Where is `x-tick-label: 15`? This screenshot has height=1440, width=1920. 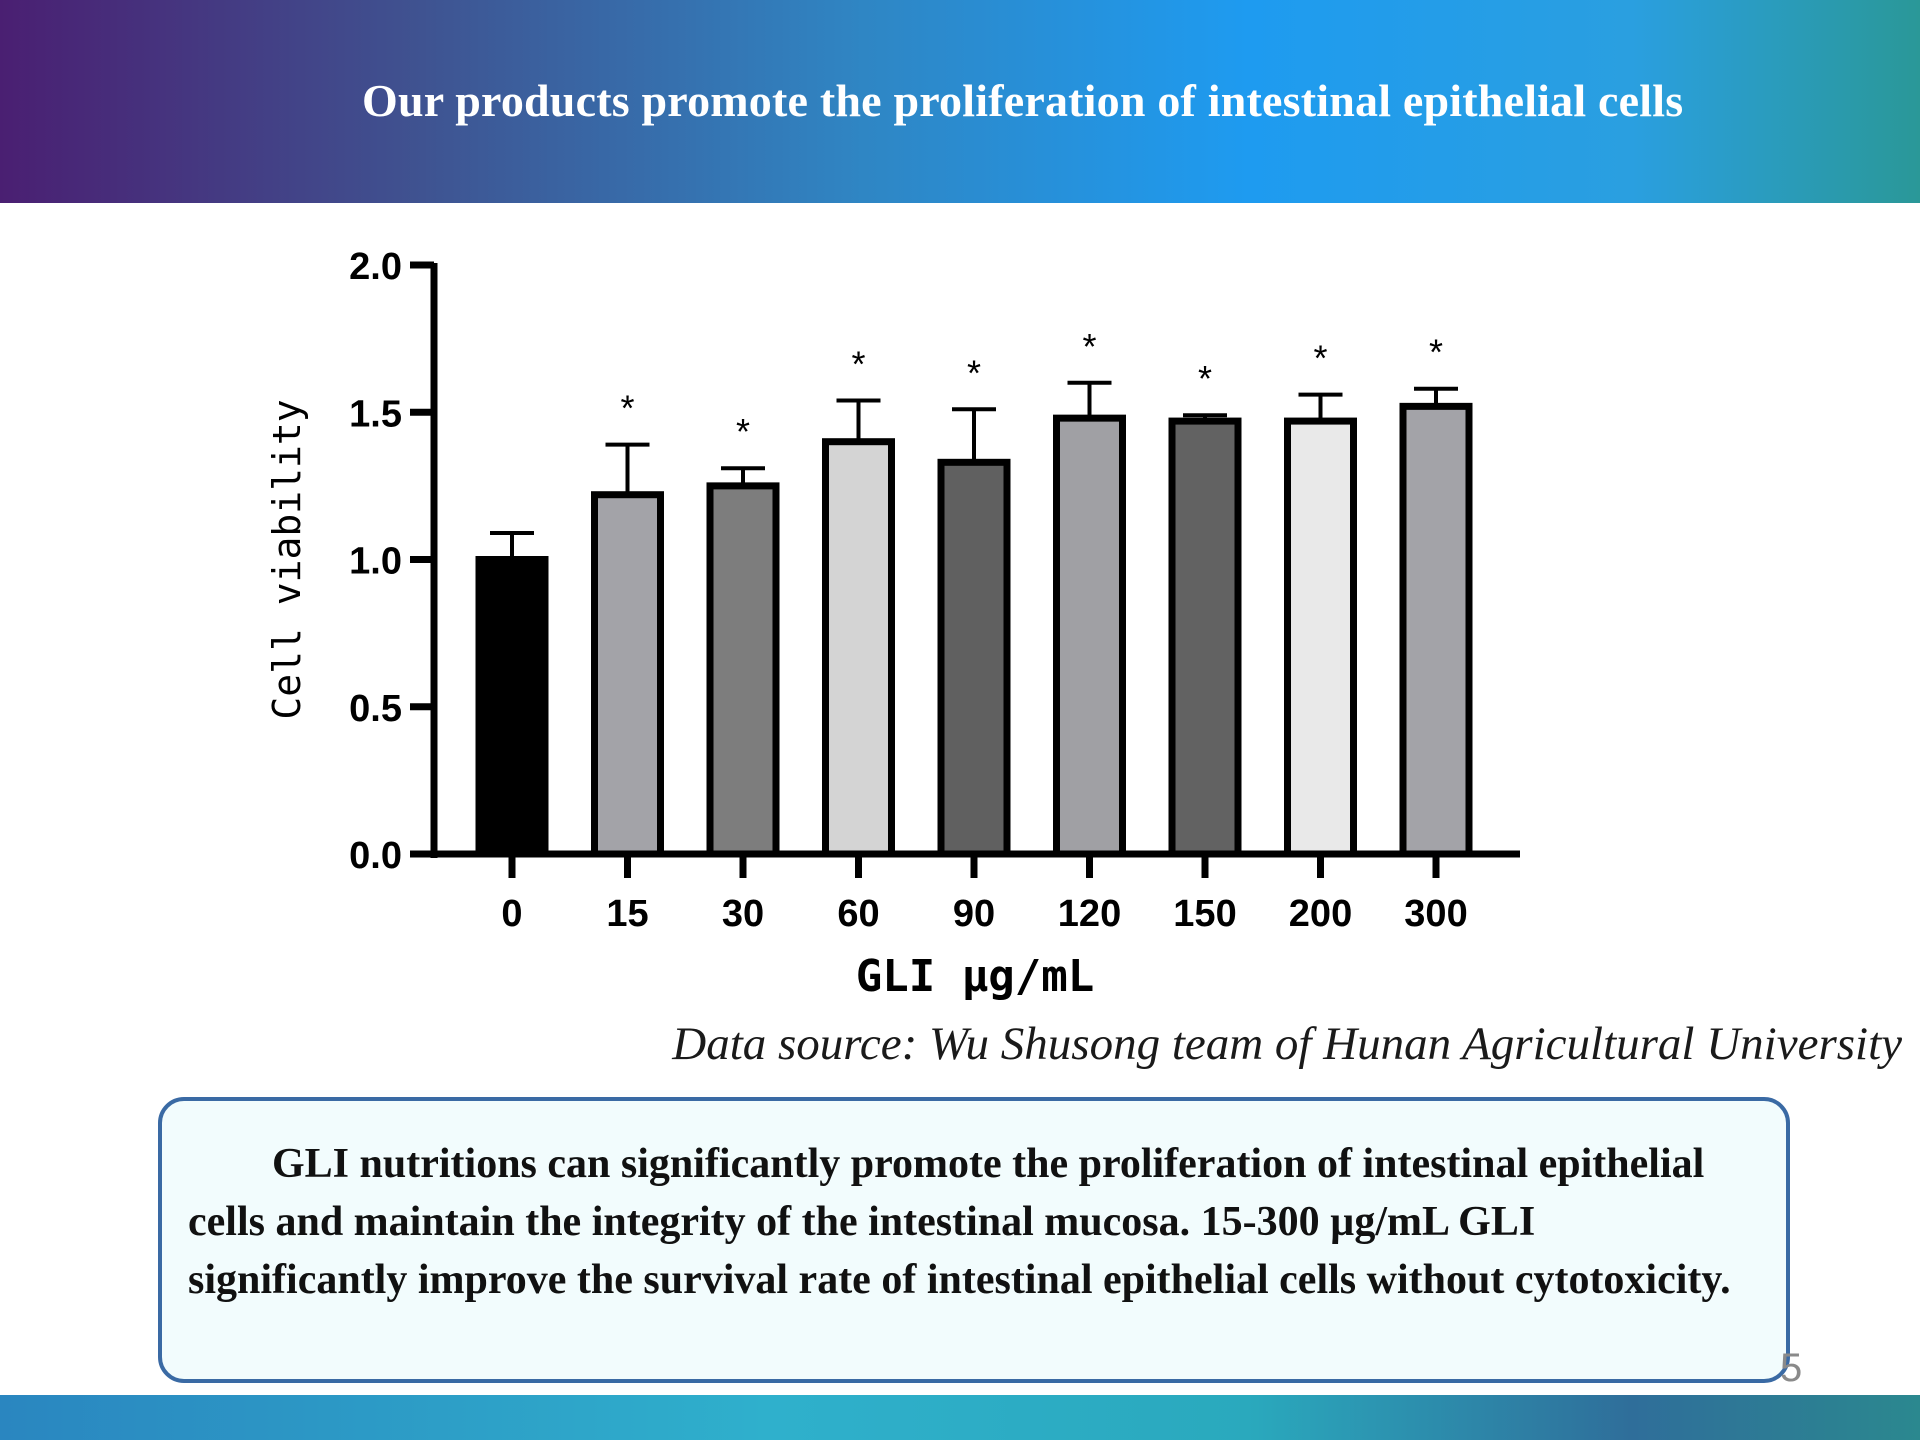 x-tick-label: 15 is located at coordinates (627, 914).